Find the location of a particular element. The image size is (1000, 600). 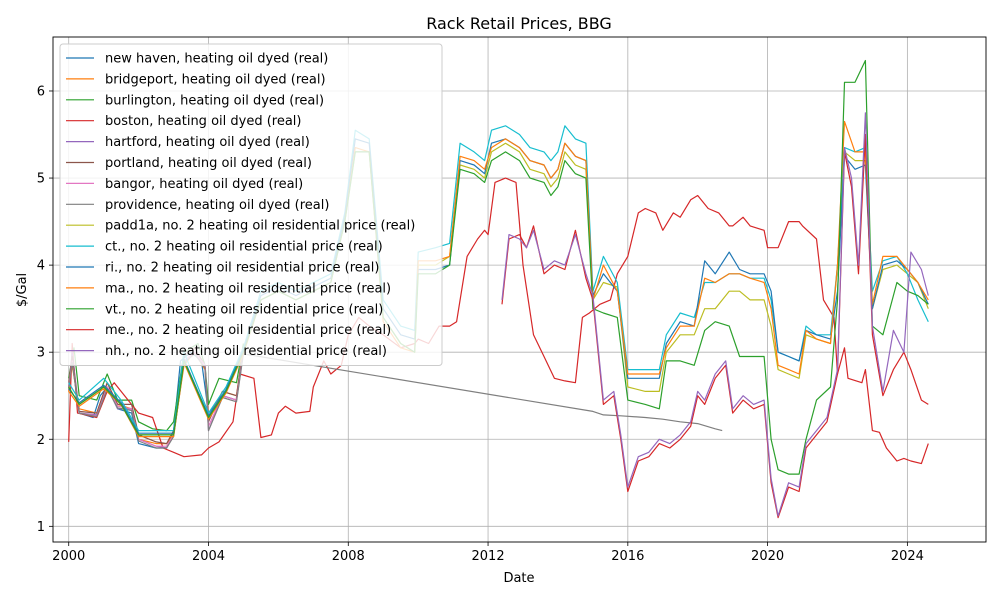

x-axis-label: Date is located at coordinates (518, 578).